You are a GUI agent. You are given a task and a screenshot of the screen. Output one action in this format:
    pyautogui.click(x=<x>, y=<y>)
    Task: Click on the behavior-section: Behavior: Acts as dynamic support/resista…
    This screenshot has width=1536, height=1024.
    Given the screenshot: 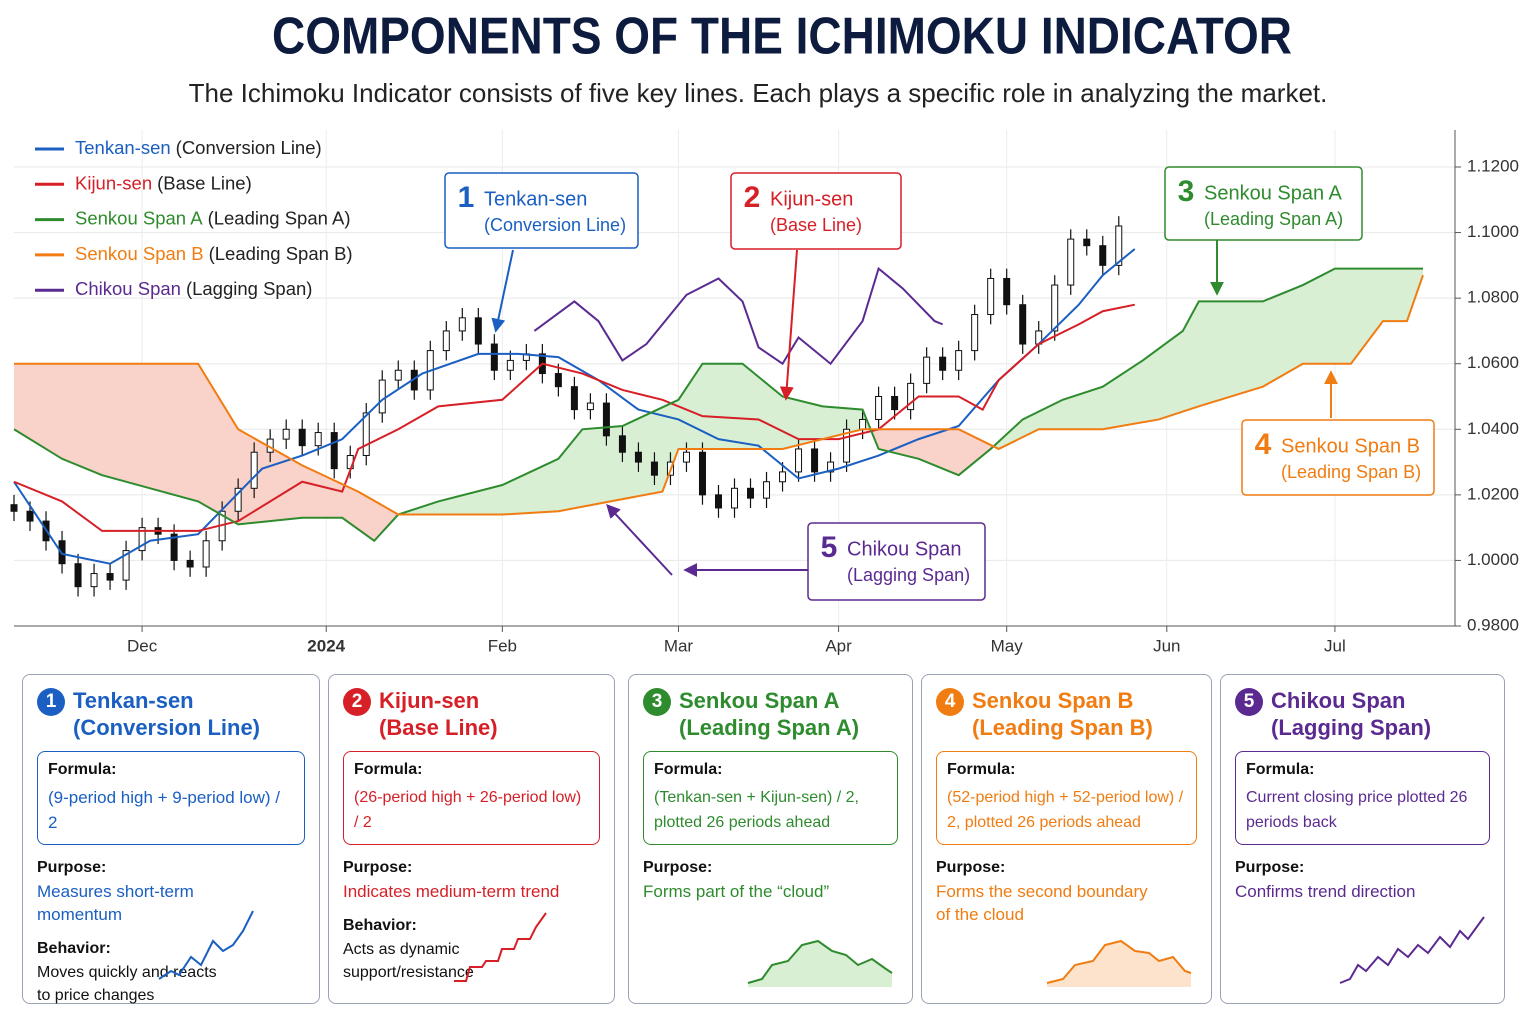 What is the action you would take?
    pyautogui.click(x=471, y=950)
    